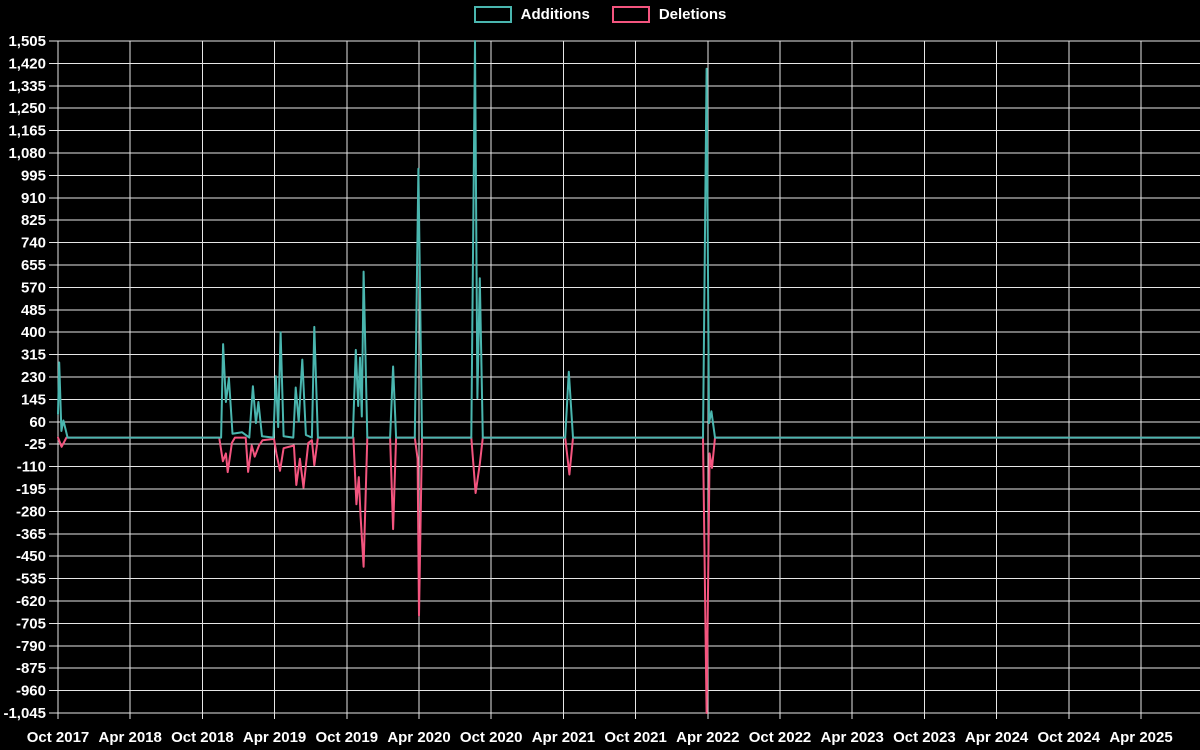  What do you see at coordinates (31, 601) in the screenshot?
I see `y-tick-label: -620` at bounding box center [31, 601].